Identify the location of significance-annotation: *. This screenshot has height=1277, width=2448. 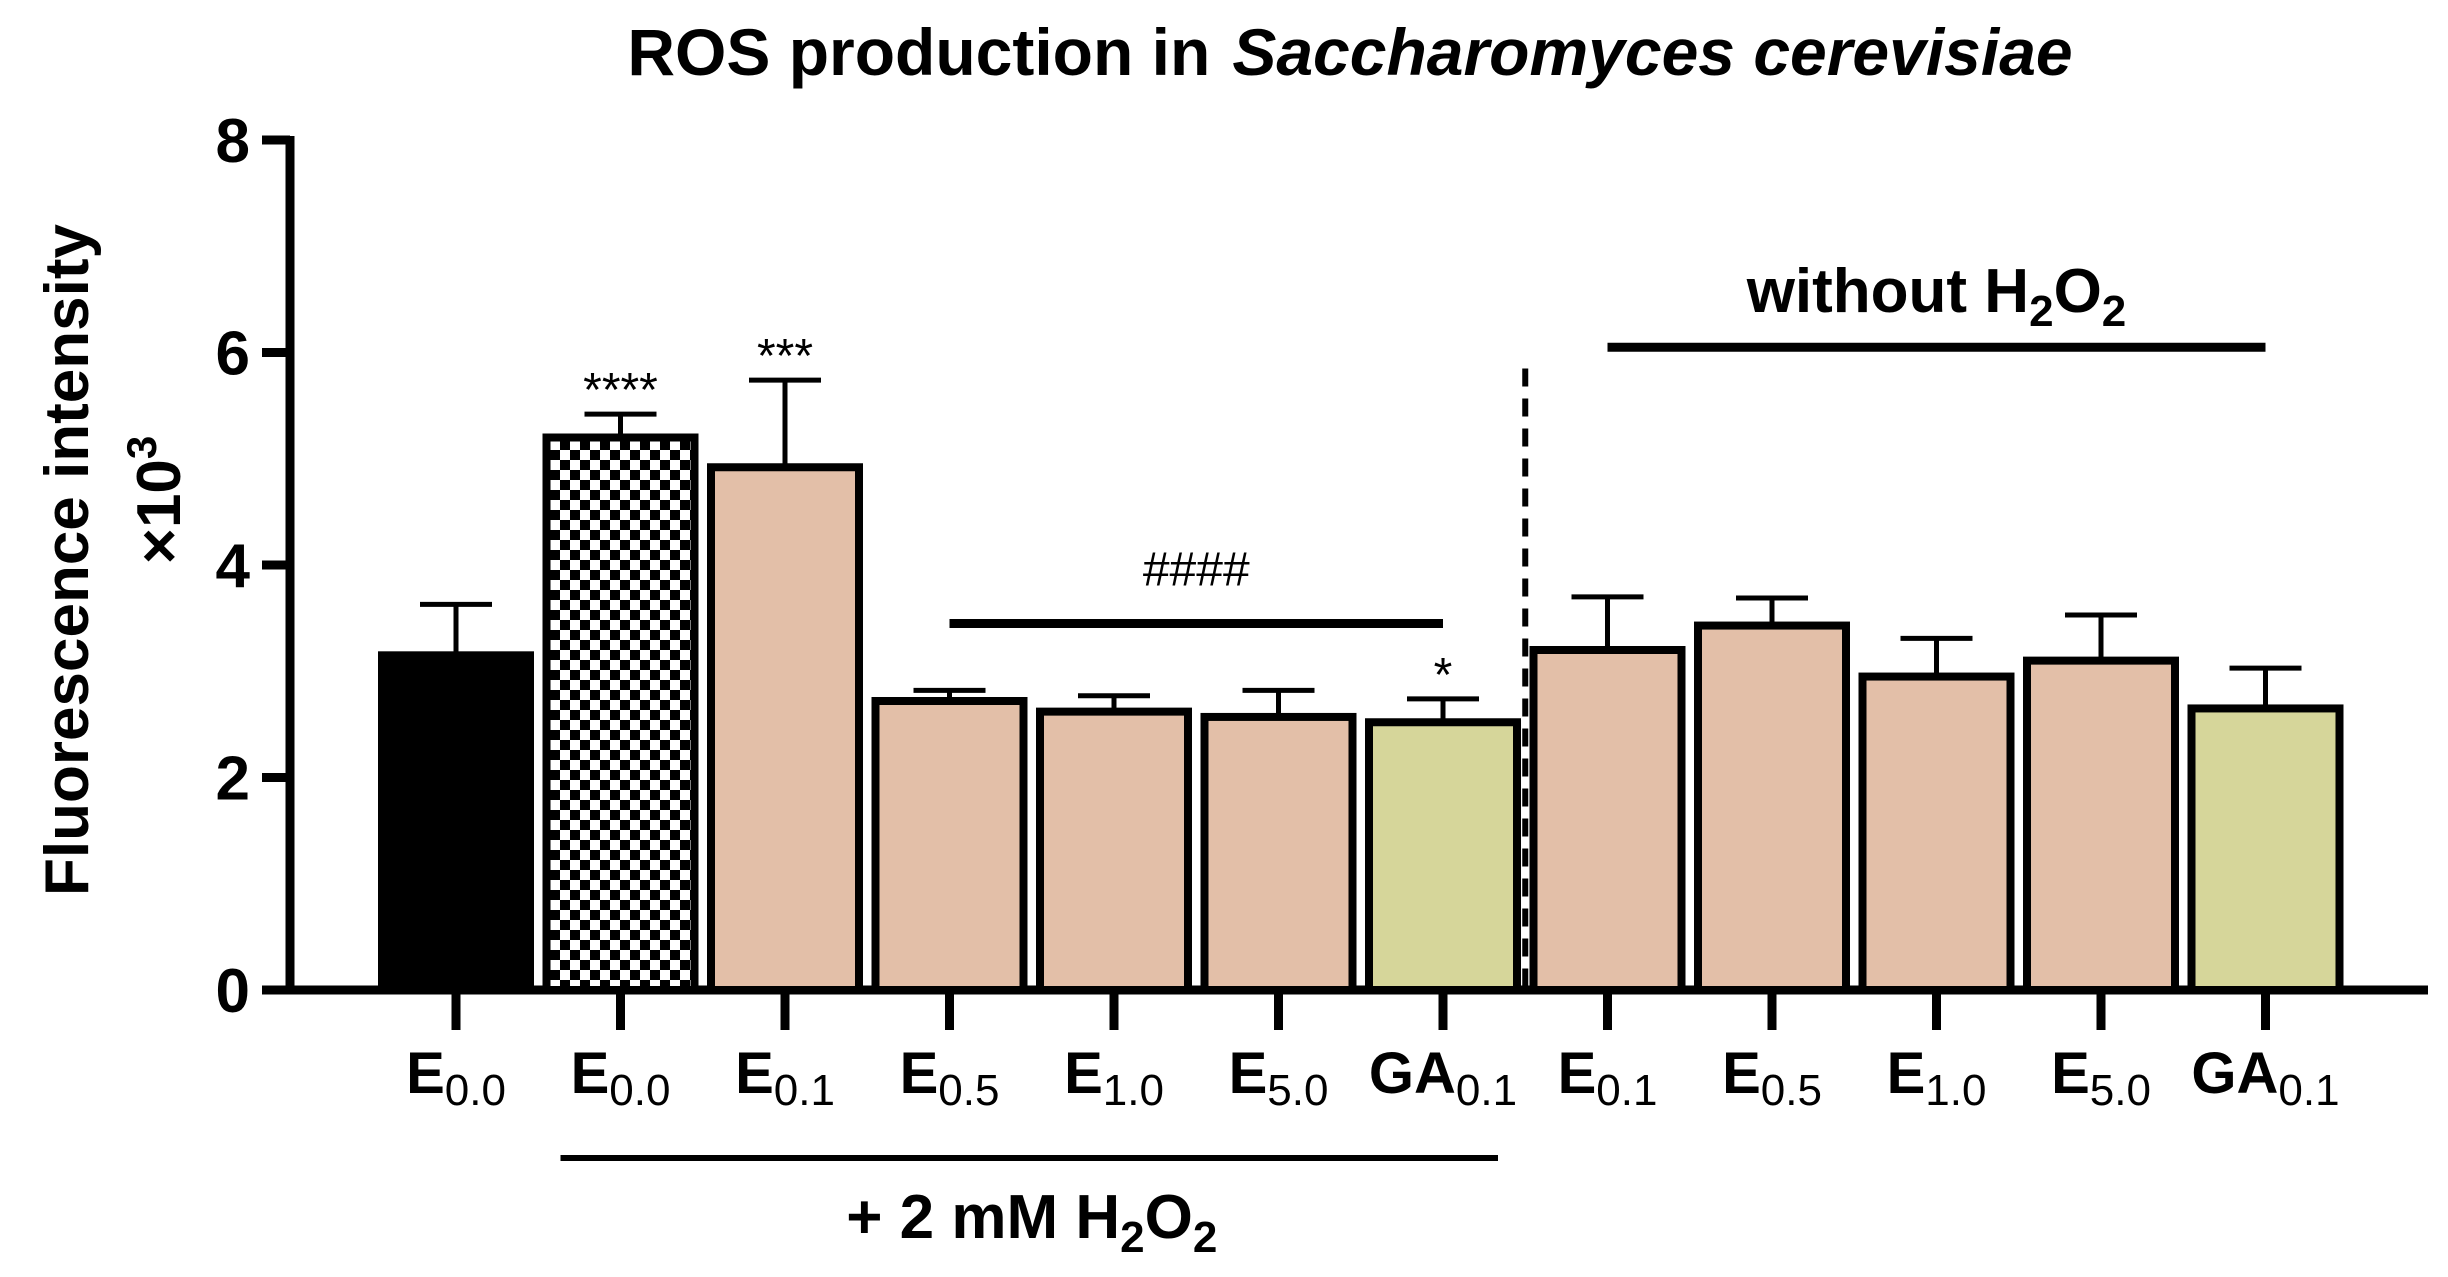
(1443, 675).